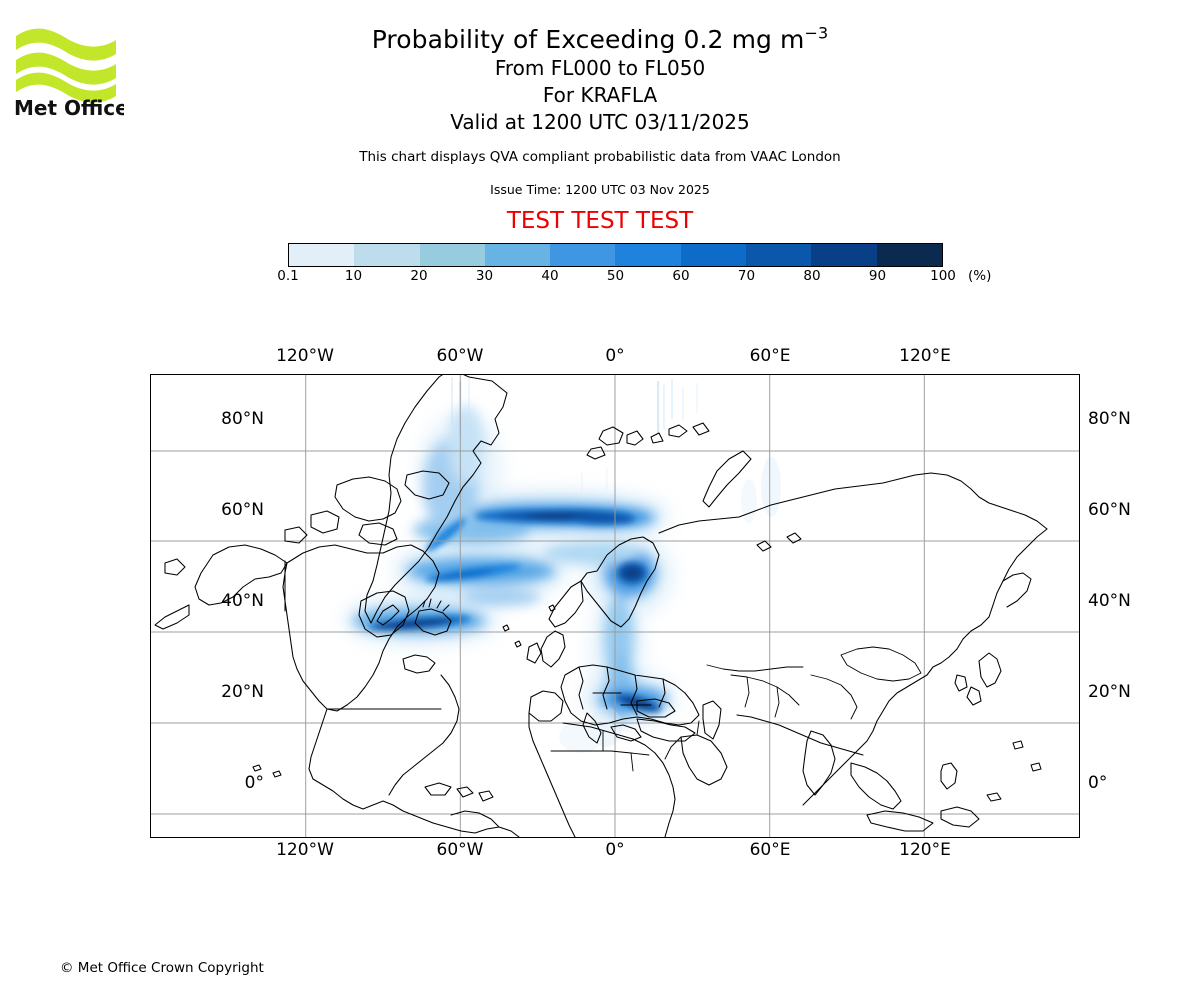 The height and width of the screenshot is (1000, 1200). What do you see at coordinates (812, 276) in the screenshot?
I see `colorbar-tick-80: 80` at bounding box center [812, 276].